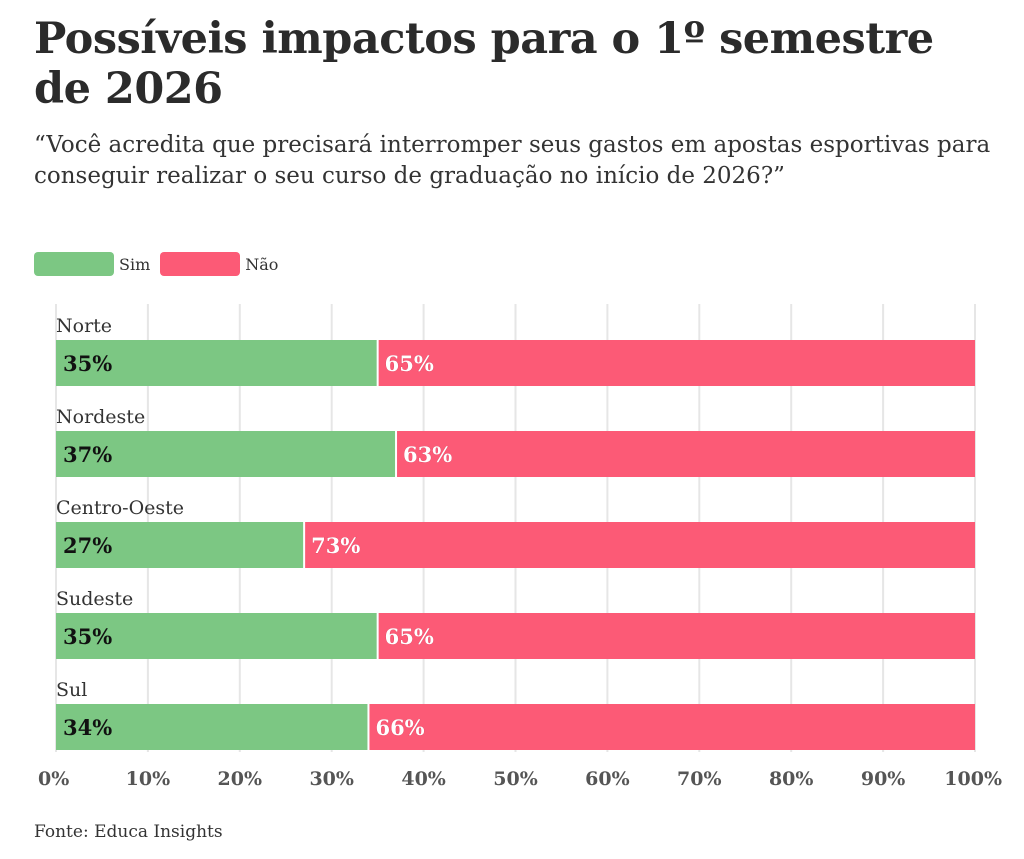  I want to click on legend-label-sim: Sim, so click(135, 264).